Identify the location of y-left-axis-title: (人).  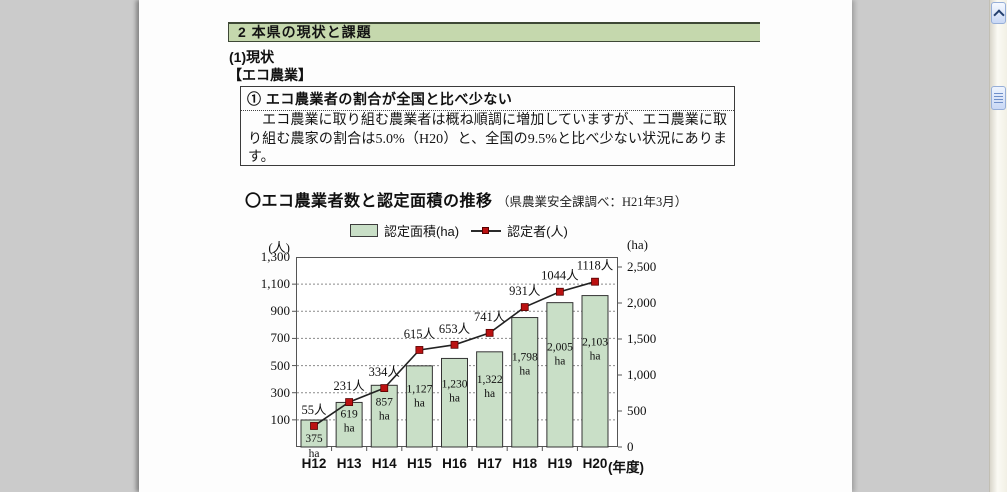
(279, 247).